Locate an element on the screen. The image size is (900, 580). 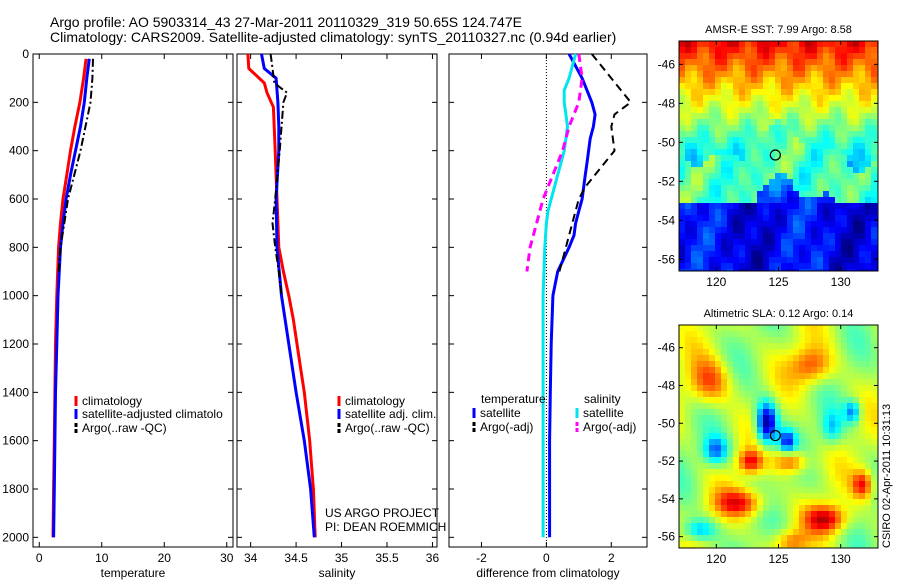
legend-label: climatology is located at coordinates (112, 401).